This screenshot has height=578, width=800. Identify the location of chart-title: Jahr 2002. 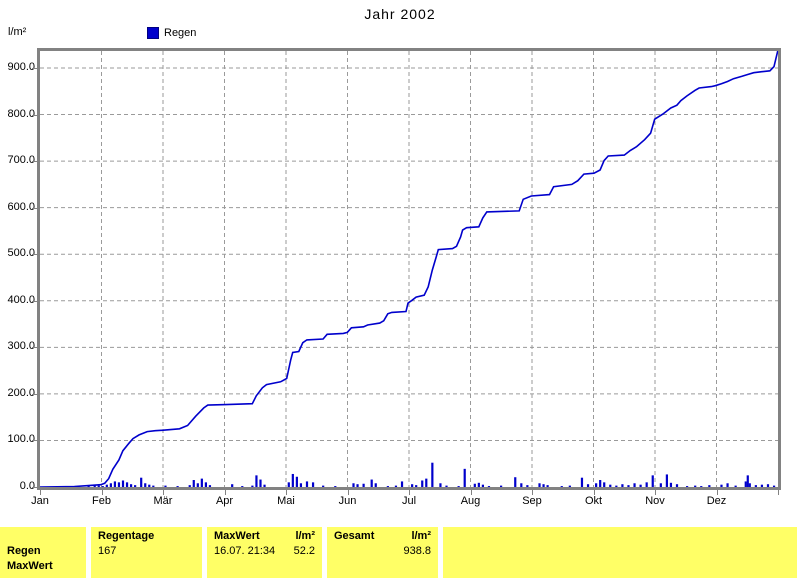
(400, 14).